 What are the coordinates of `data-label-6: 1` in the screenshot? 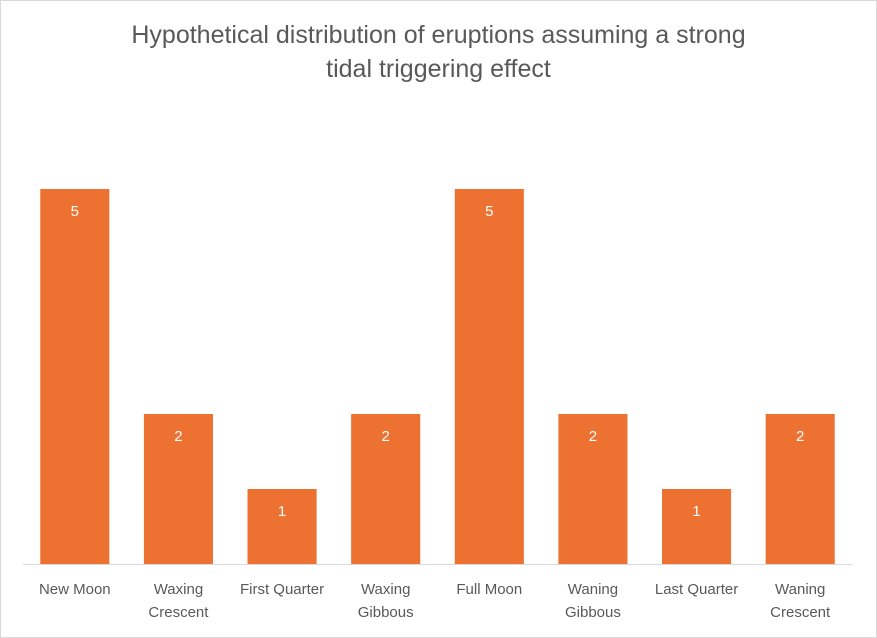 It's located at (696, 511).